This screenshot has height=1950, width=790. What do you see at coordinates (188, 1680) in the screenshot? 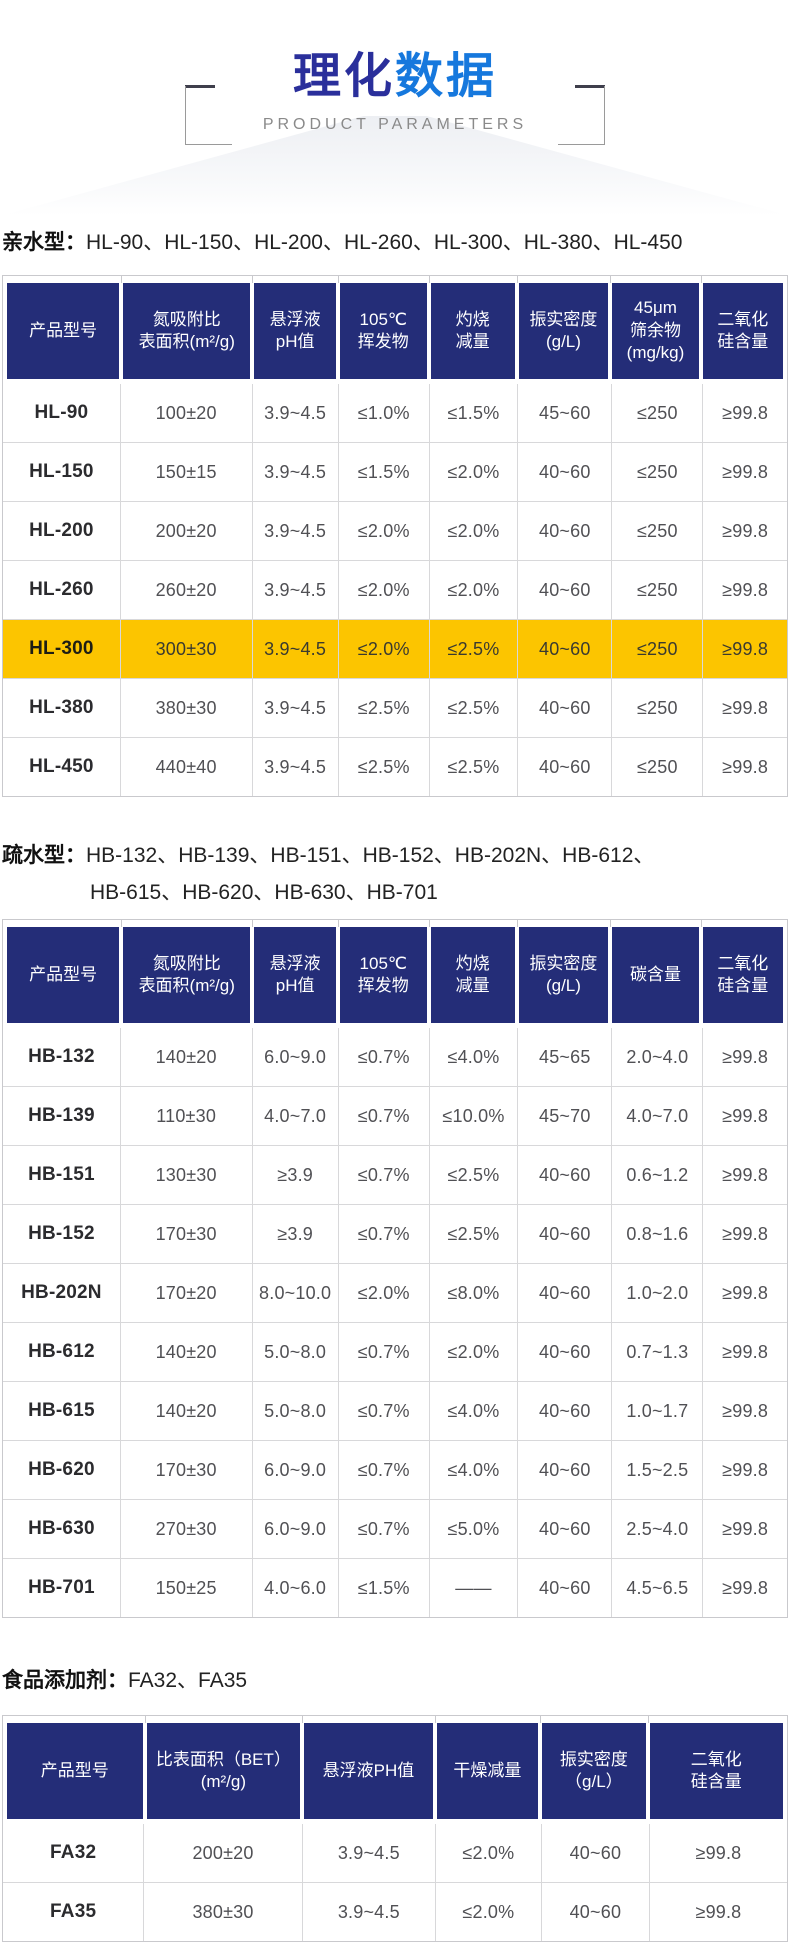
I see `section-model-list: FA32、FA35` at bounding box center [188, 1680].